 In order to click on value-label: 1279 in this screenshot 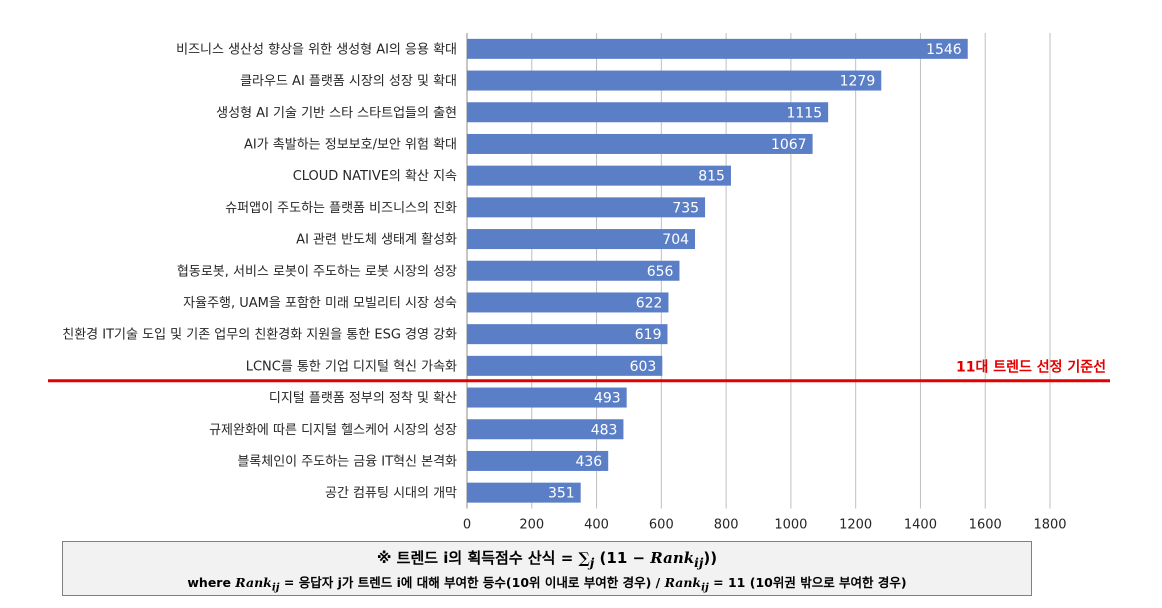, I will do `click(858, 82)`.